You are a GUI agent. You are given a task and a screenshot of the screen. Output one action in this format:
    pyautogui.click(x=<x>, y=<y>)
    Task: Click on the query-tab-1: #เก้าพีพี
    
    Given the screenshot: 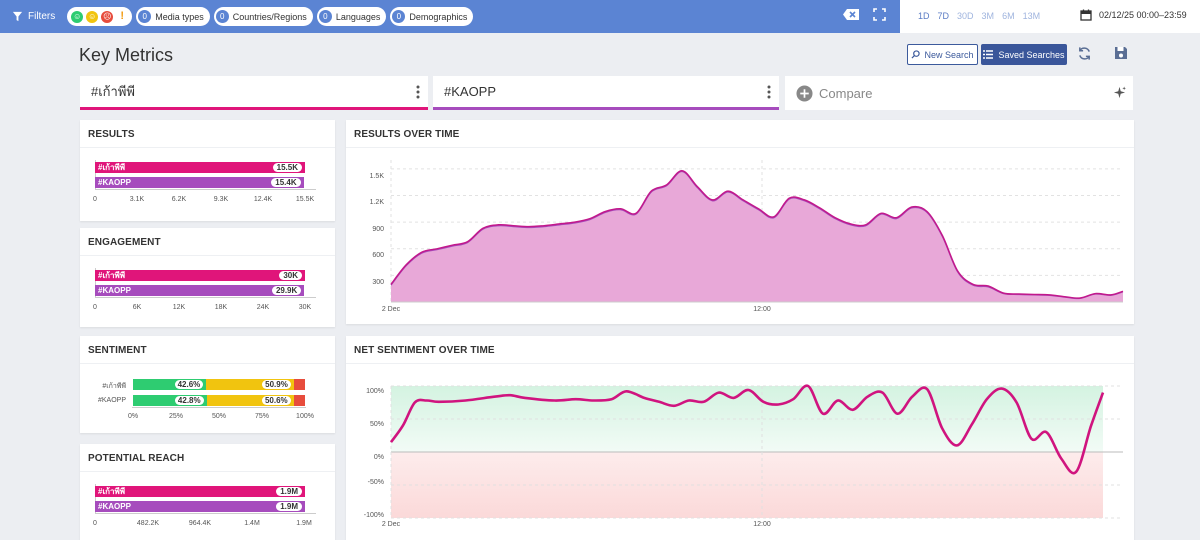 What is the action you would take?
    pyautogui.click(x=254, y=93)
    